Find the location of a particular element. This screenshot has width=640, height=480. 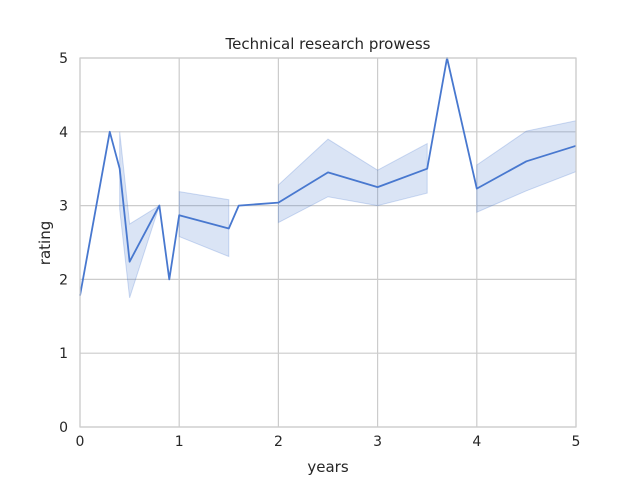

x-tick-label: 3 is located at coordinates (377, 442).